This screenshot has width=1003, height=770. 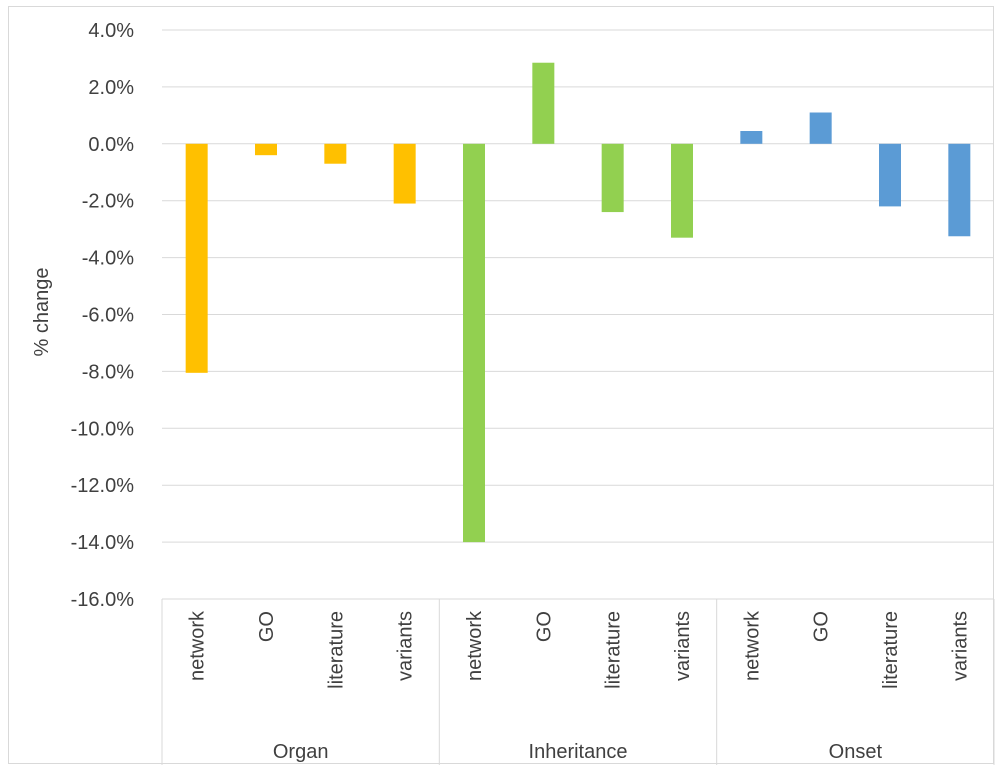 What do you see at coordinates (266, 149) in the screenshot?
I see `bar-organ-go` at bounding box center [266, 149].